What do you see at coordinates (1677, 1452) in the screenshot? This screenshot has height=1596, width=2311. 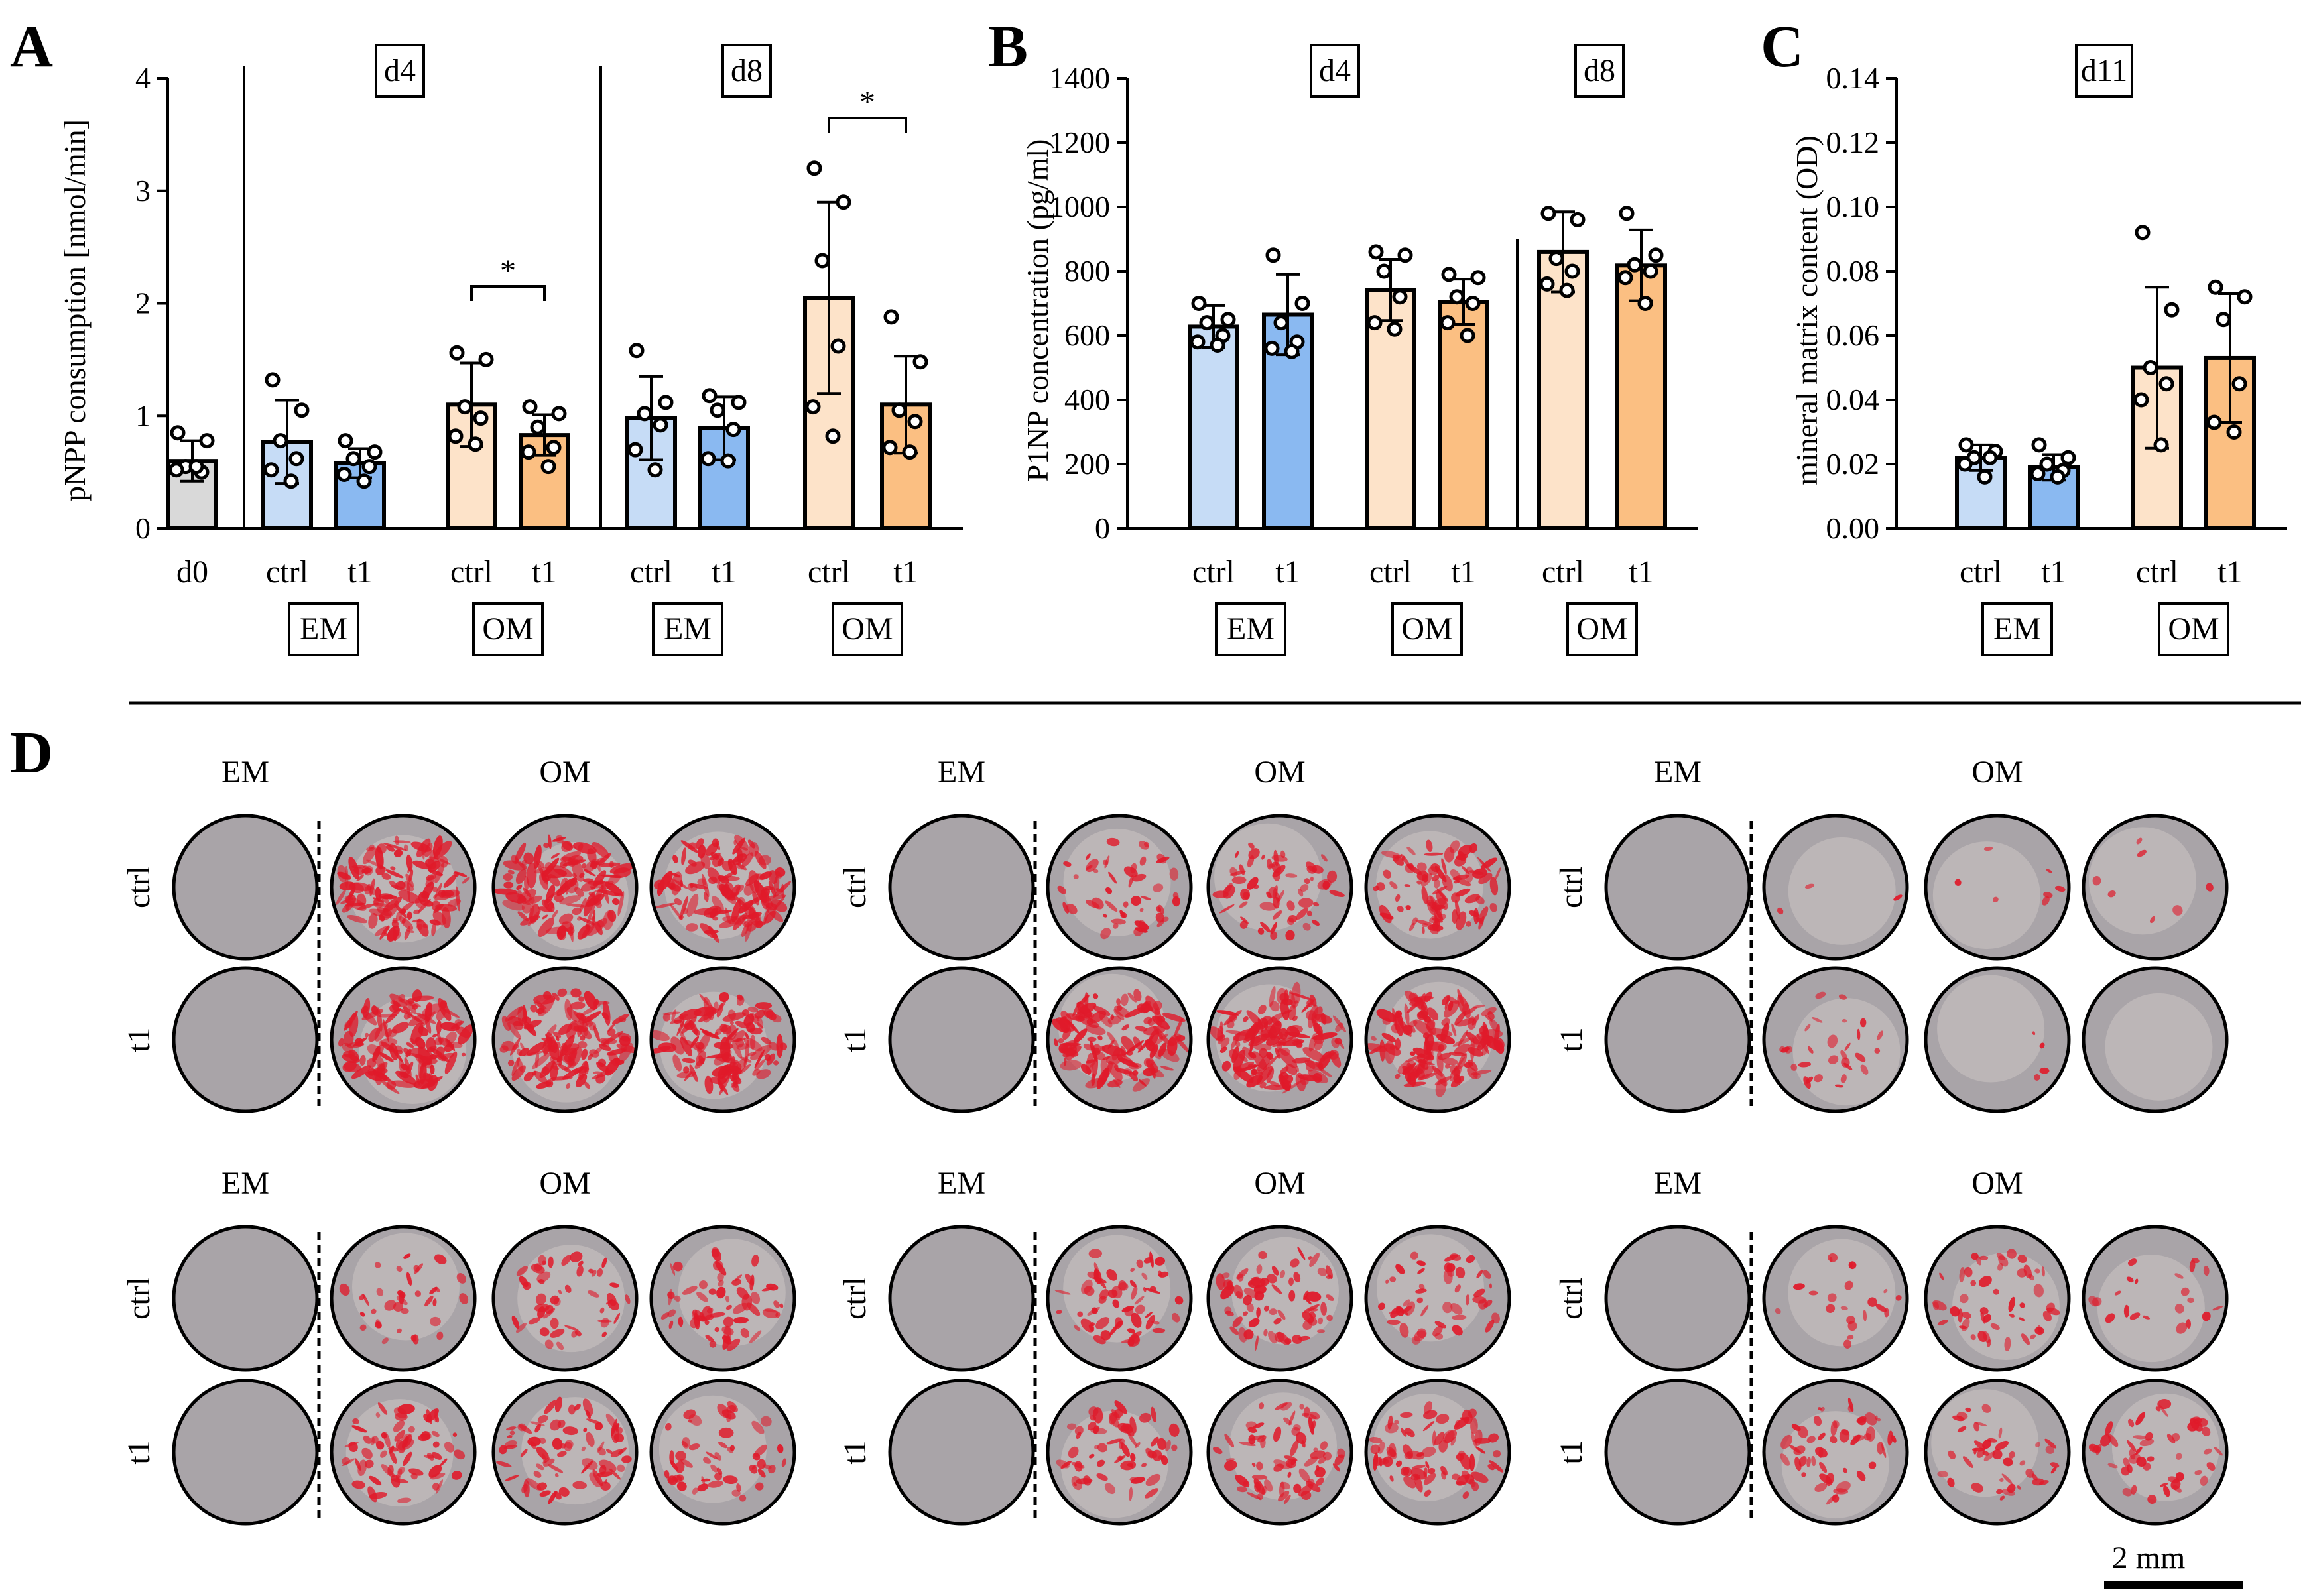 I see `well-background` at bounding box center [1677, 1452].